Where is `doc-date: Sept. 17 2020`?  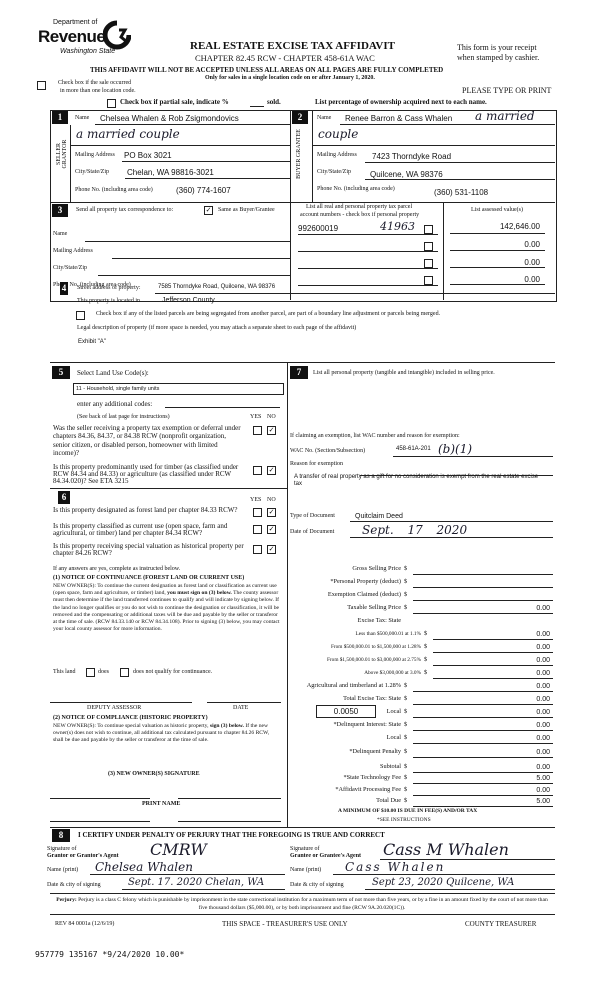
doc-date: Sept. 17 2020 is located at coordinates (415, 530).